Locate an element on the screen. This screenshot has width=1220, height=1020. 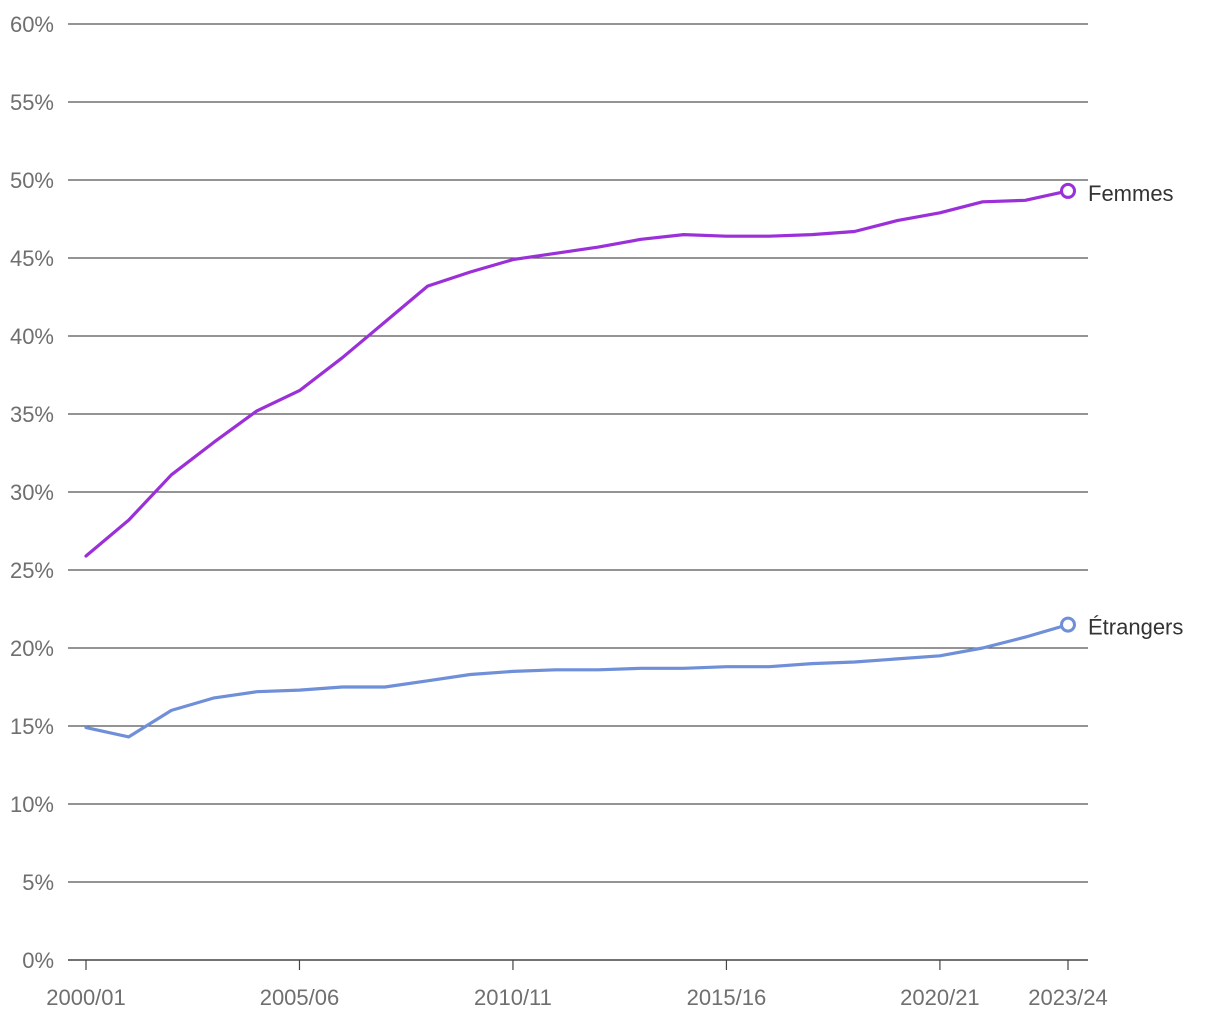
y-tick-label: 40% is located at coordinates (32, 336).